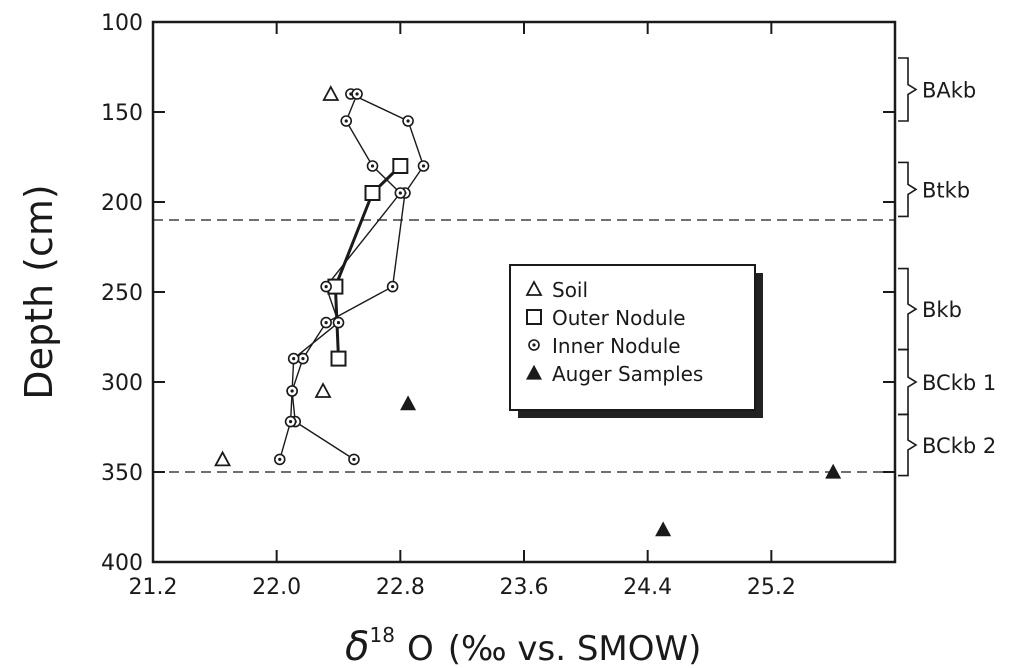 The height and width of the screenshot is (668, 1032). What do you see at coordinates (400, 587) in the screenshot?
I see `x-tick-label: 22.8` at bounding box center [400, 587].